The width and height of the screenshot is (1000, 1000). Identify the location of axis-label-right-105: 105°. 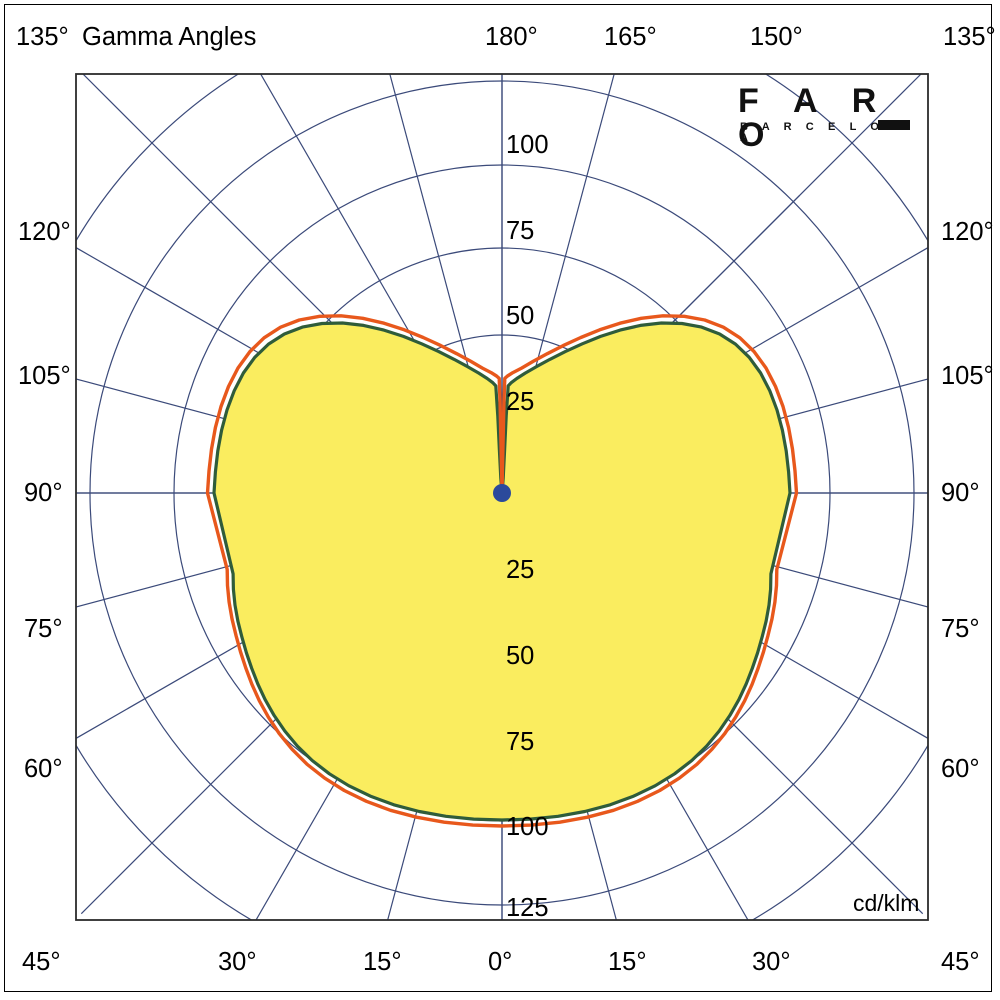
(967, 376).